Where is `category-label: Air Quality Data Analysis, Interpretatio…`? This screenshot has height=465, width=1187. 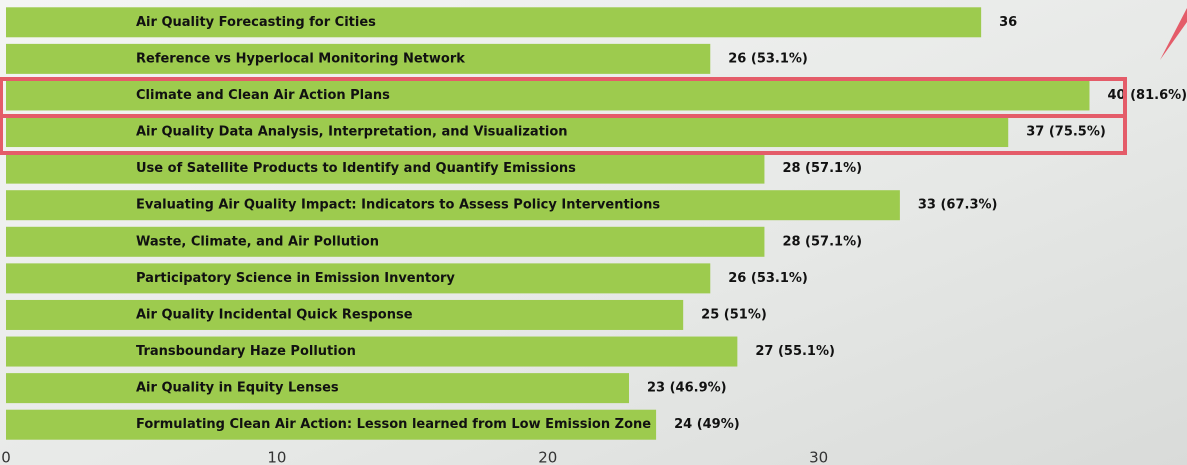
category-label: Air Quality Data Analysis, Interpretatio… is located at coordinates (352, 132).